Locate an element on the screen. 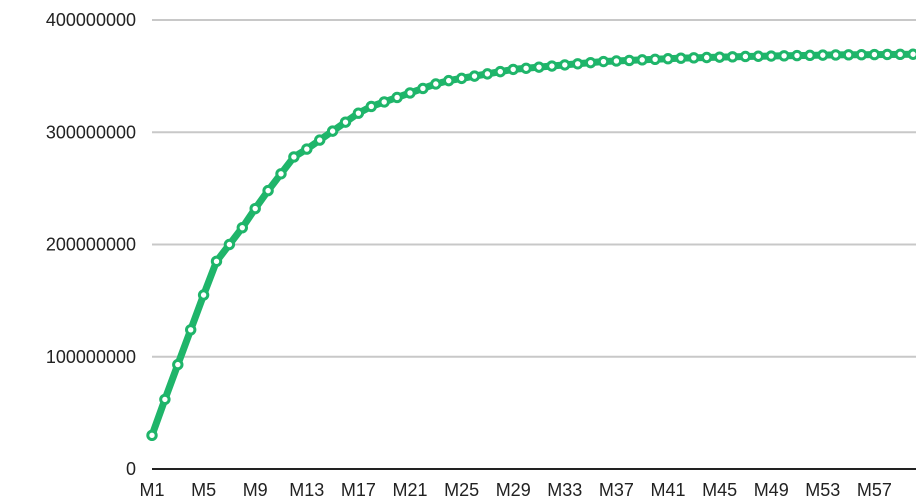  x-tick-label-7: M29 is located at coordinates (513, 490).